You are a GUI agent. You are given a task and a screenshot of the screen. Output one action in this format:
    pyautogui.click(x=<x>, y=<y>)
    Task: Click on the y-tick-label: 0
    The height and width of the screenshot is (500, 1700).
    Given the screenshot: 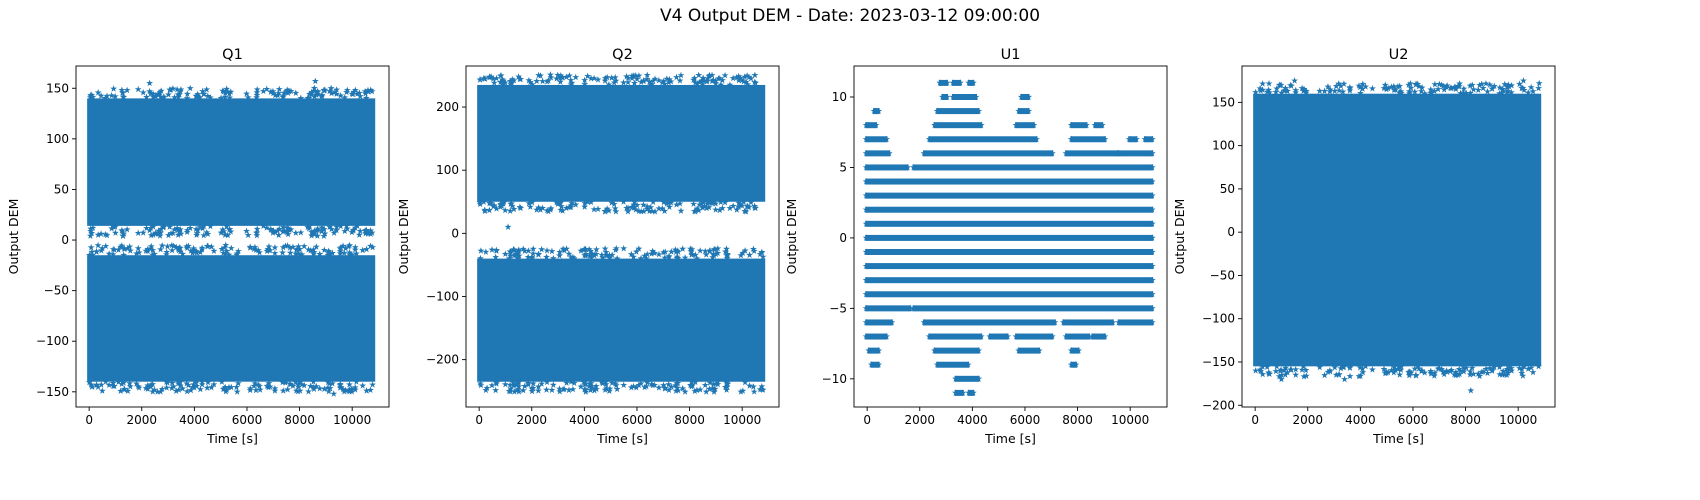 What is the action you would take?
    pyautogui.click(x=65, y=240)
    